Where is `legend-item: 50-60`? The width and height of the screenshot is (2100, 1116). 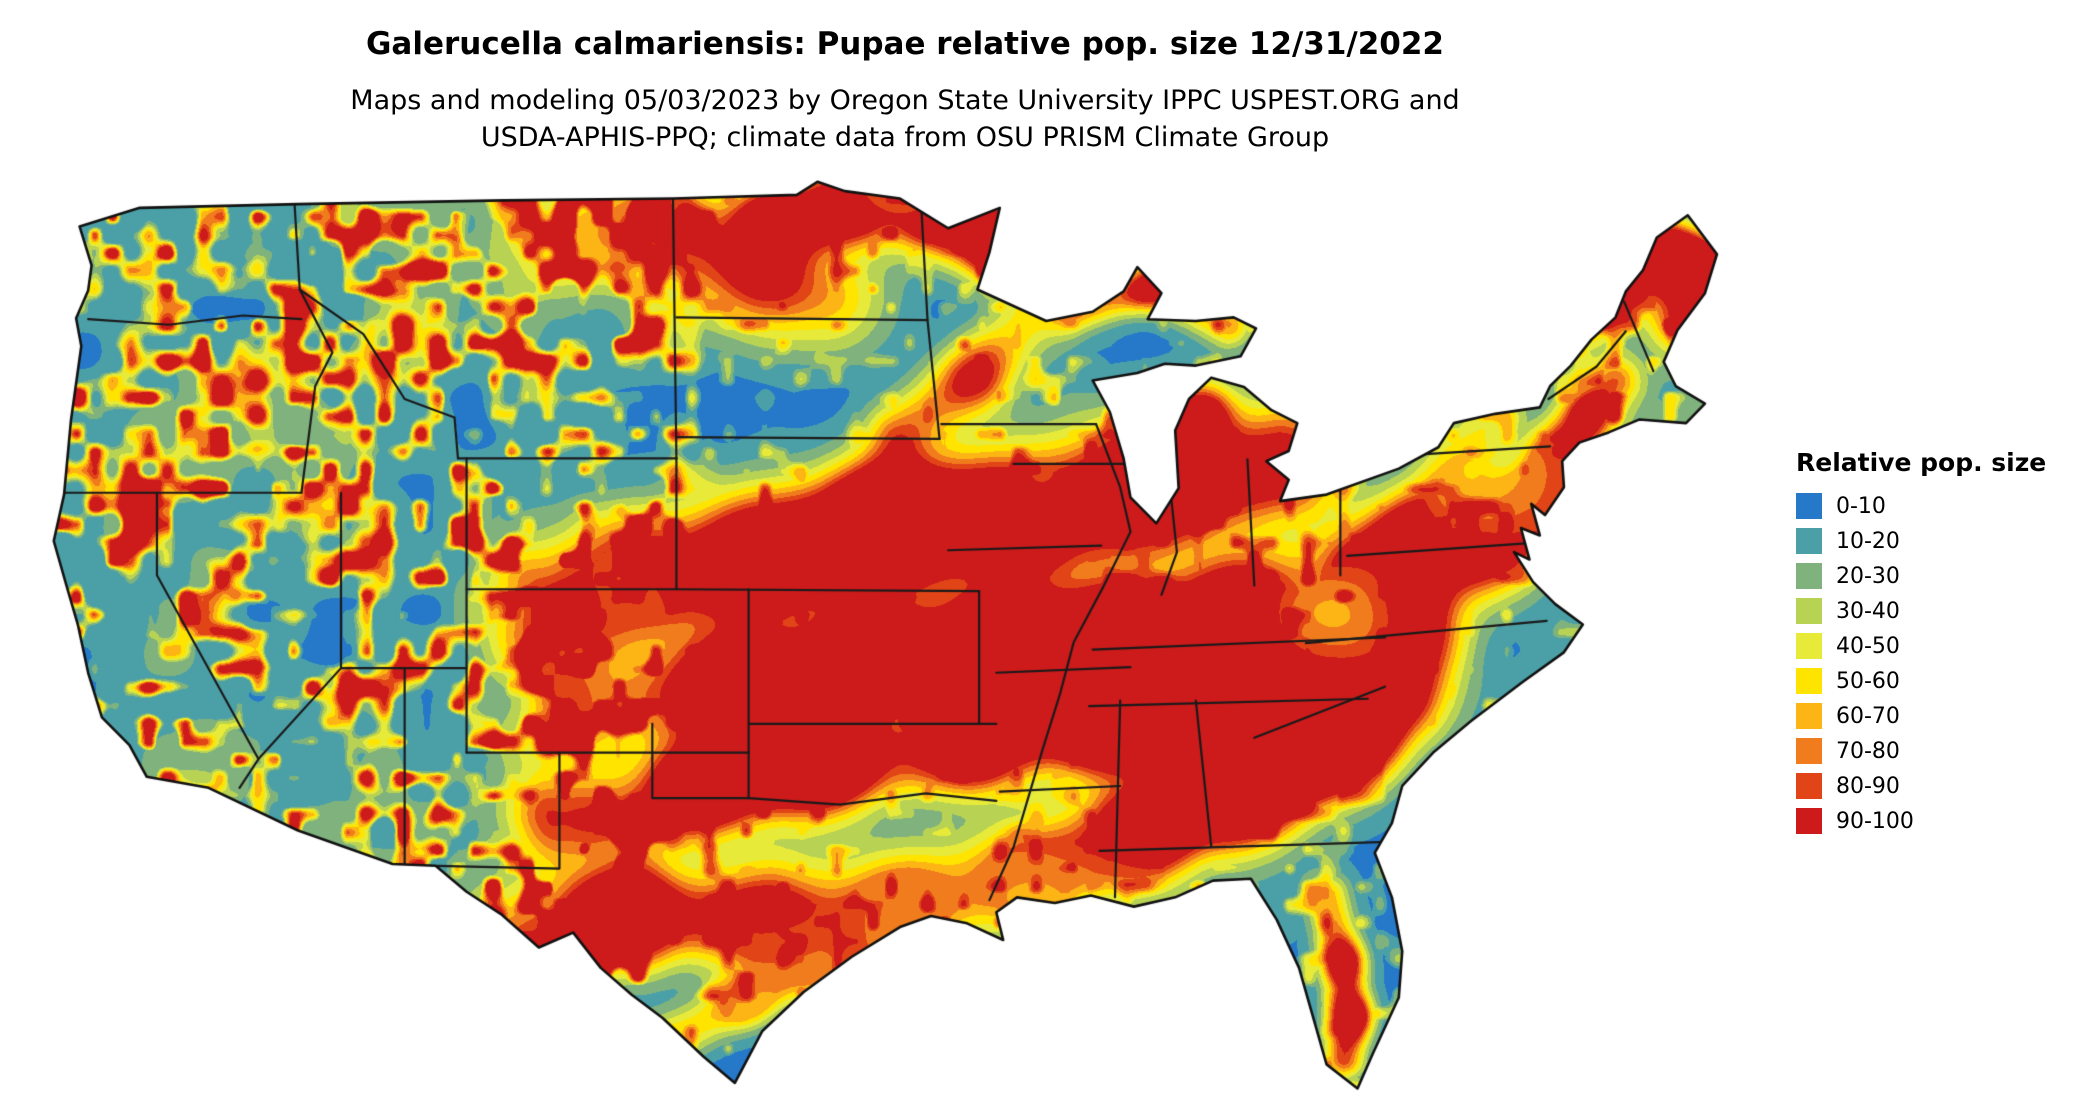 legend-item: 50-60 is located at coordinates (1941, 681).